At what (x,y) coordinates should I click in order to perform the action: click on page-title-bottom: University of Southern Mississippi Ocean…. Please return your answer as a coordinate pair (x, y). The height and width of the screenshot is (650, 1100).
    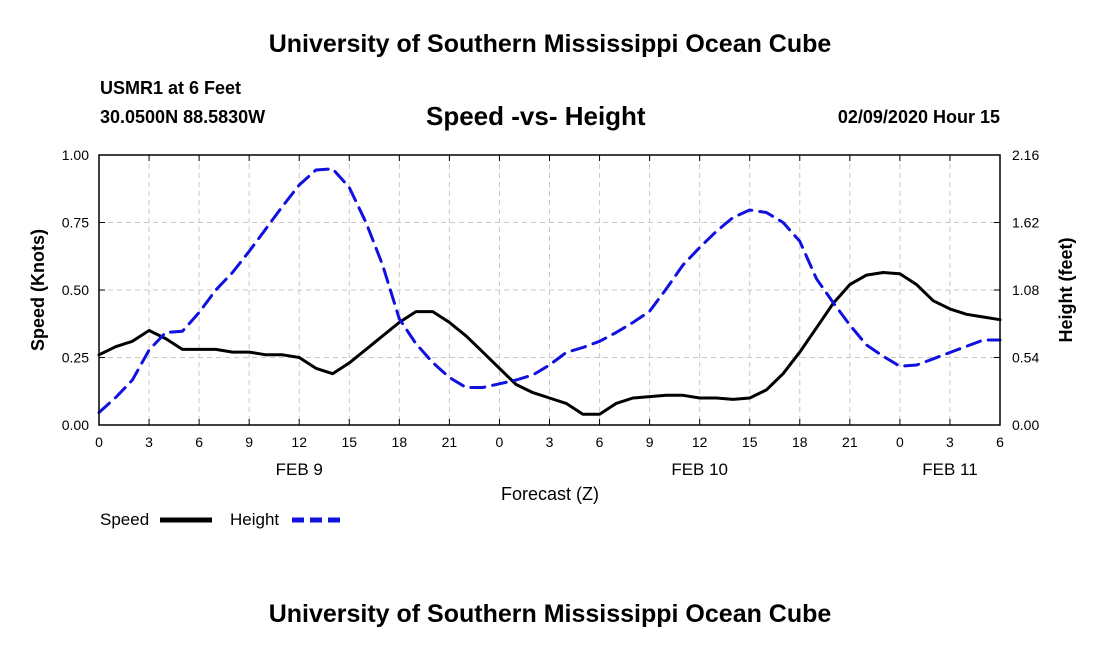
    Looking at the image, I should click on (550, 614).